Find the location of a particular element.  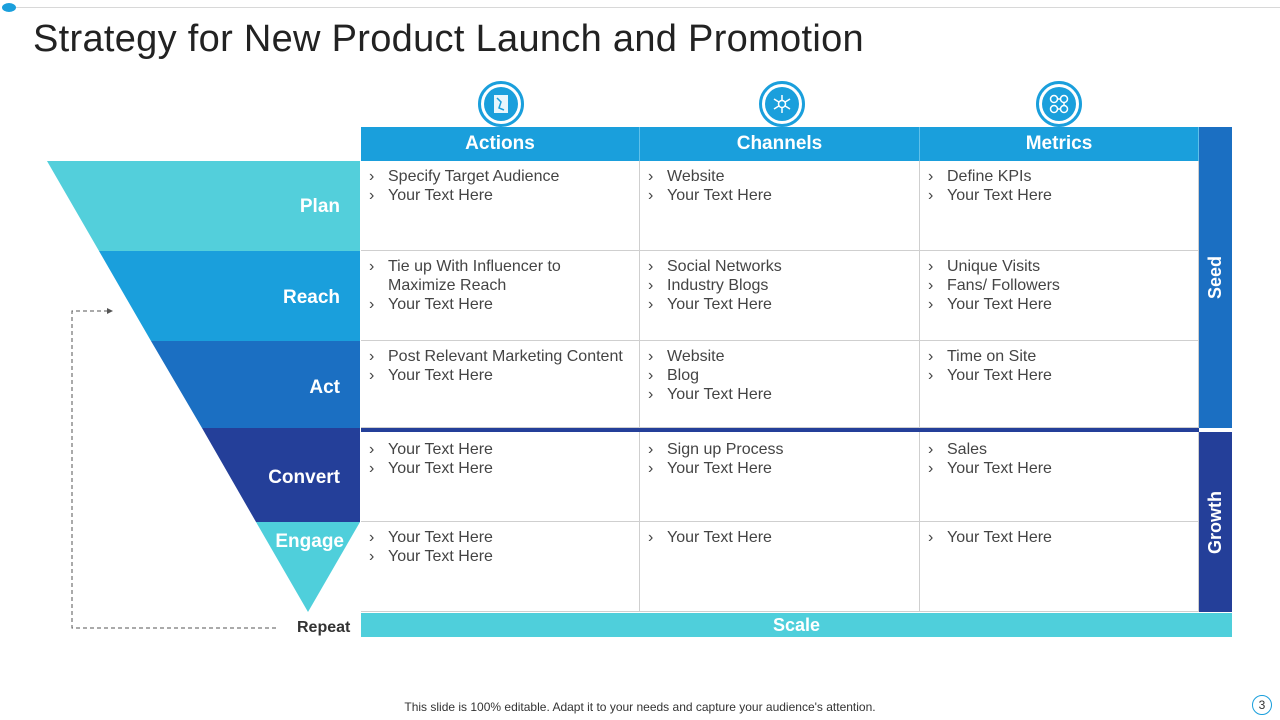

stage-convert: Convert is located at coordinates (304, 477).